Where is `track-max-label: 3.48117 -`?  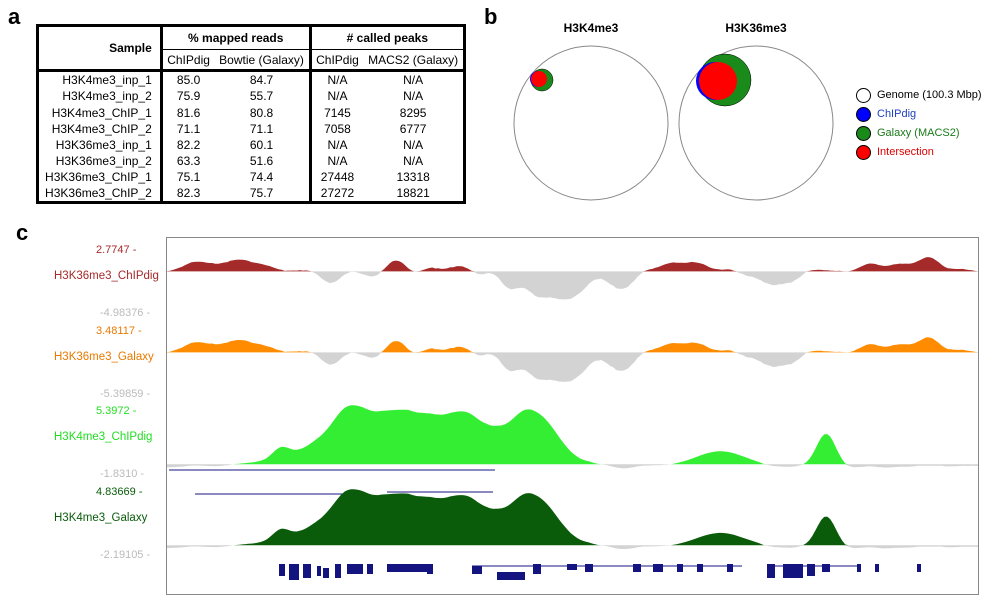
track-max-label: 3.48117 - is located at coordinates (119, 331).